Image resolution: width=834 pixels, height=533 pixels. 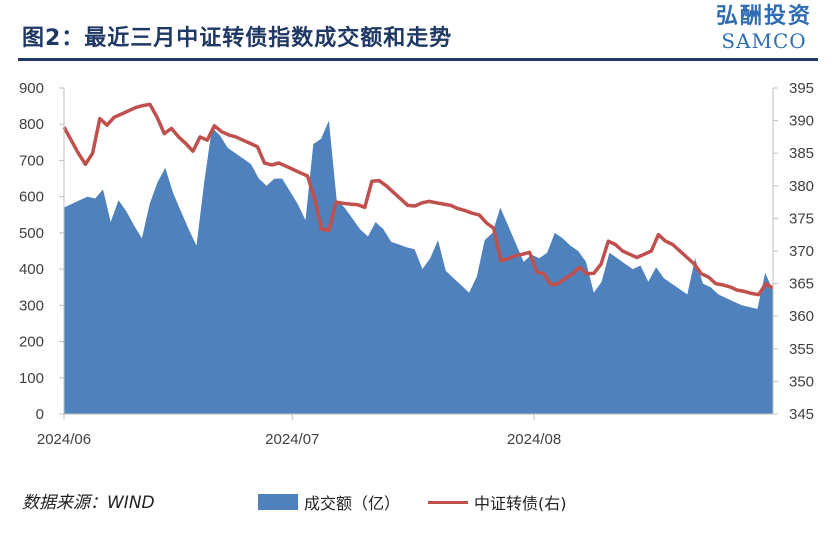 What do you see at coordinates (278, 502) in the screenshot?
I see `legend-swatch-area` at bounding box center [278, 502].